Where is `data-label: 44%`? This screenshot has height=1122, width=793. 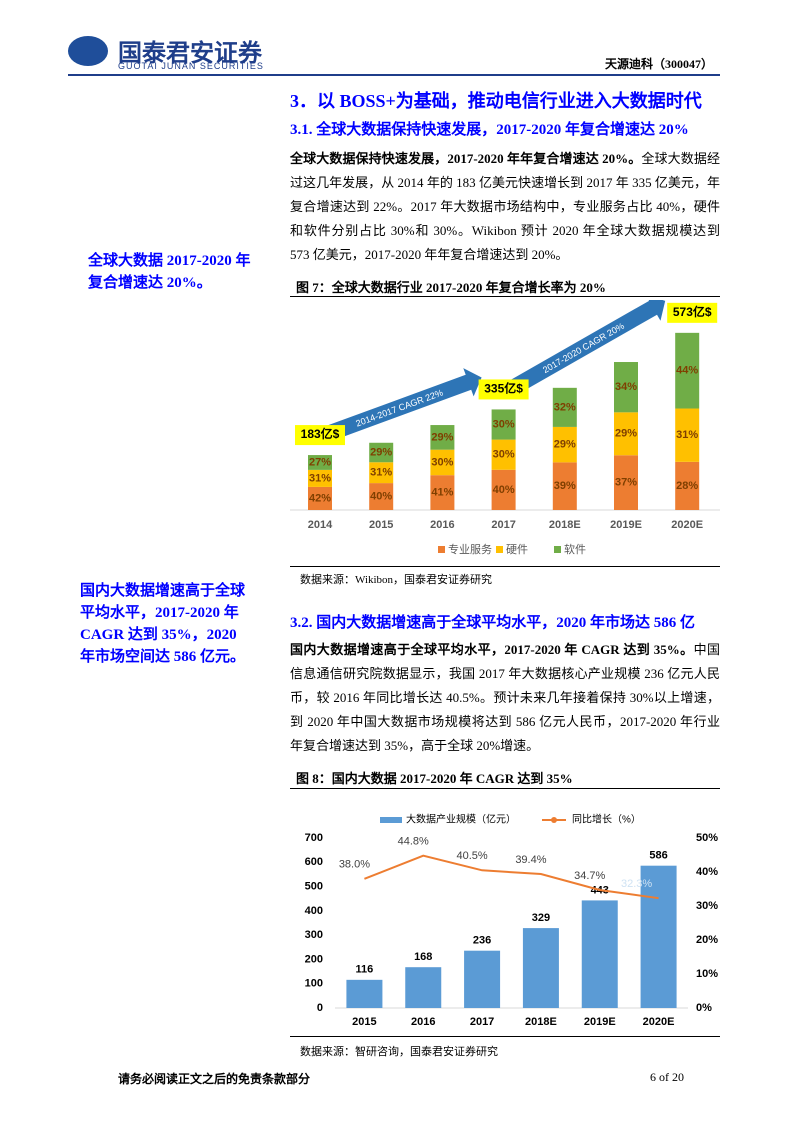
data-label: 44% is located at coordinates (687, 371).